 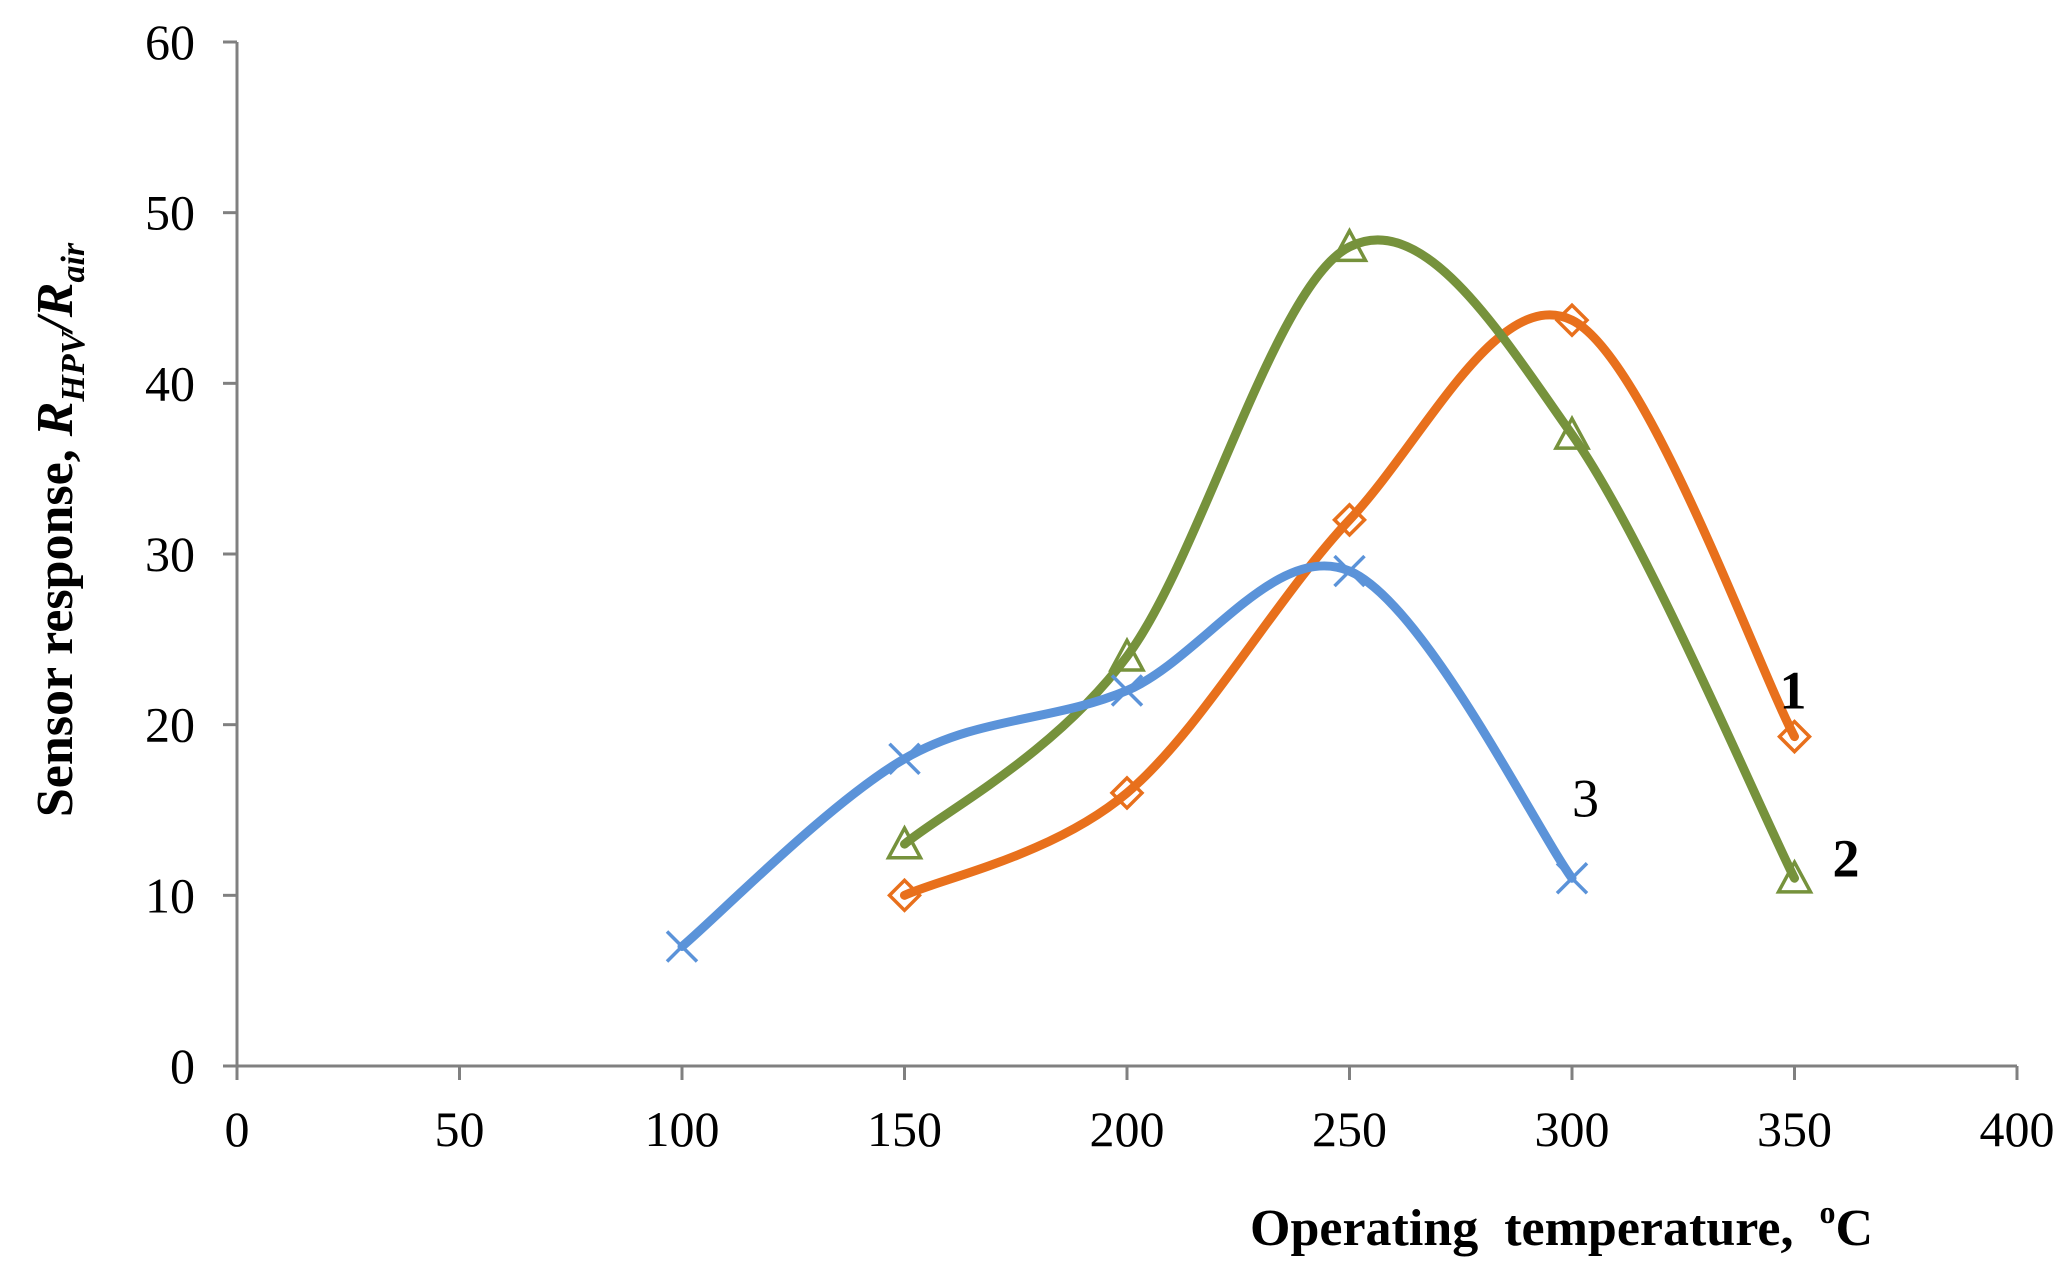 What do you see at coordinates (170, 383) in the screenshot?
I see `y-tick-label: 40` at bounding box center [170, 383].